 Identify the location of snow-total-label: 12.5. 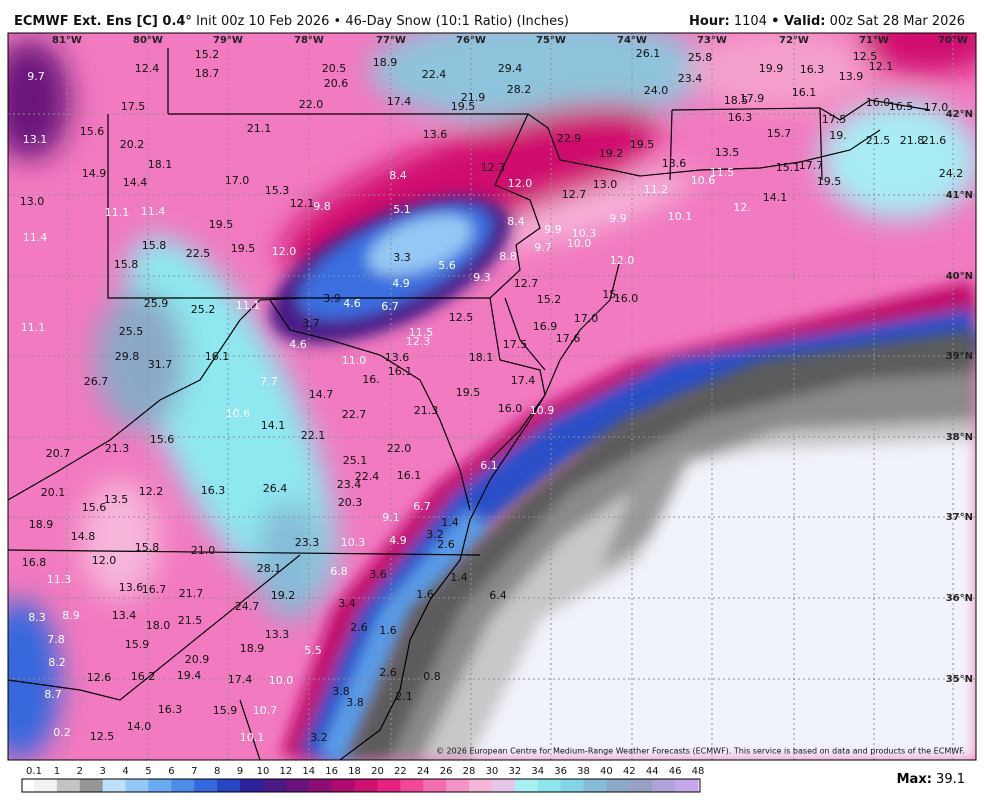
(461, 317).